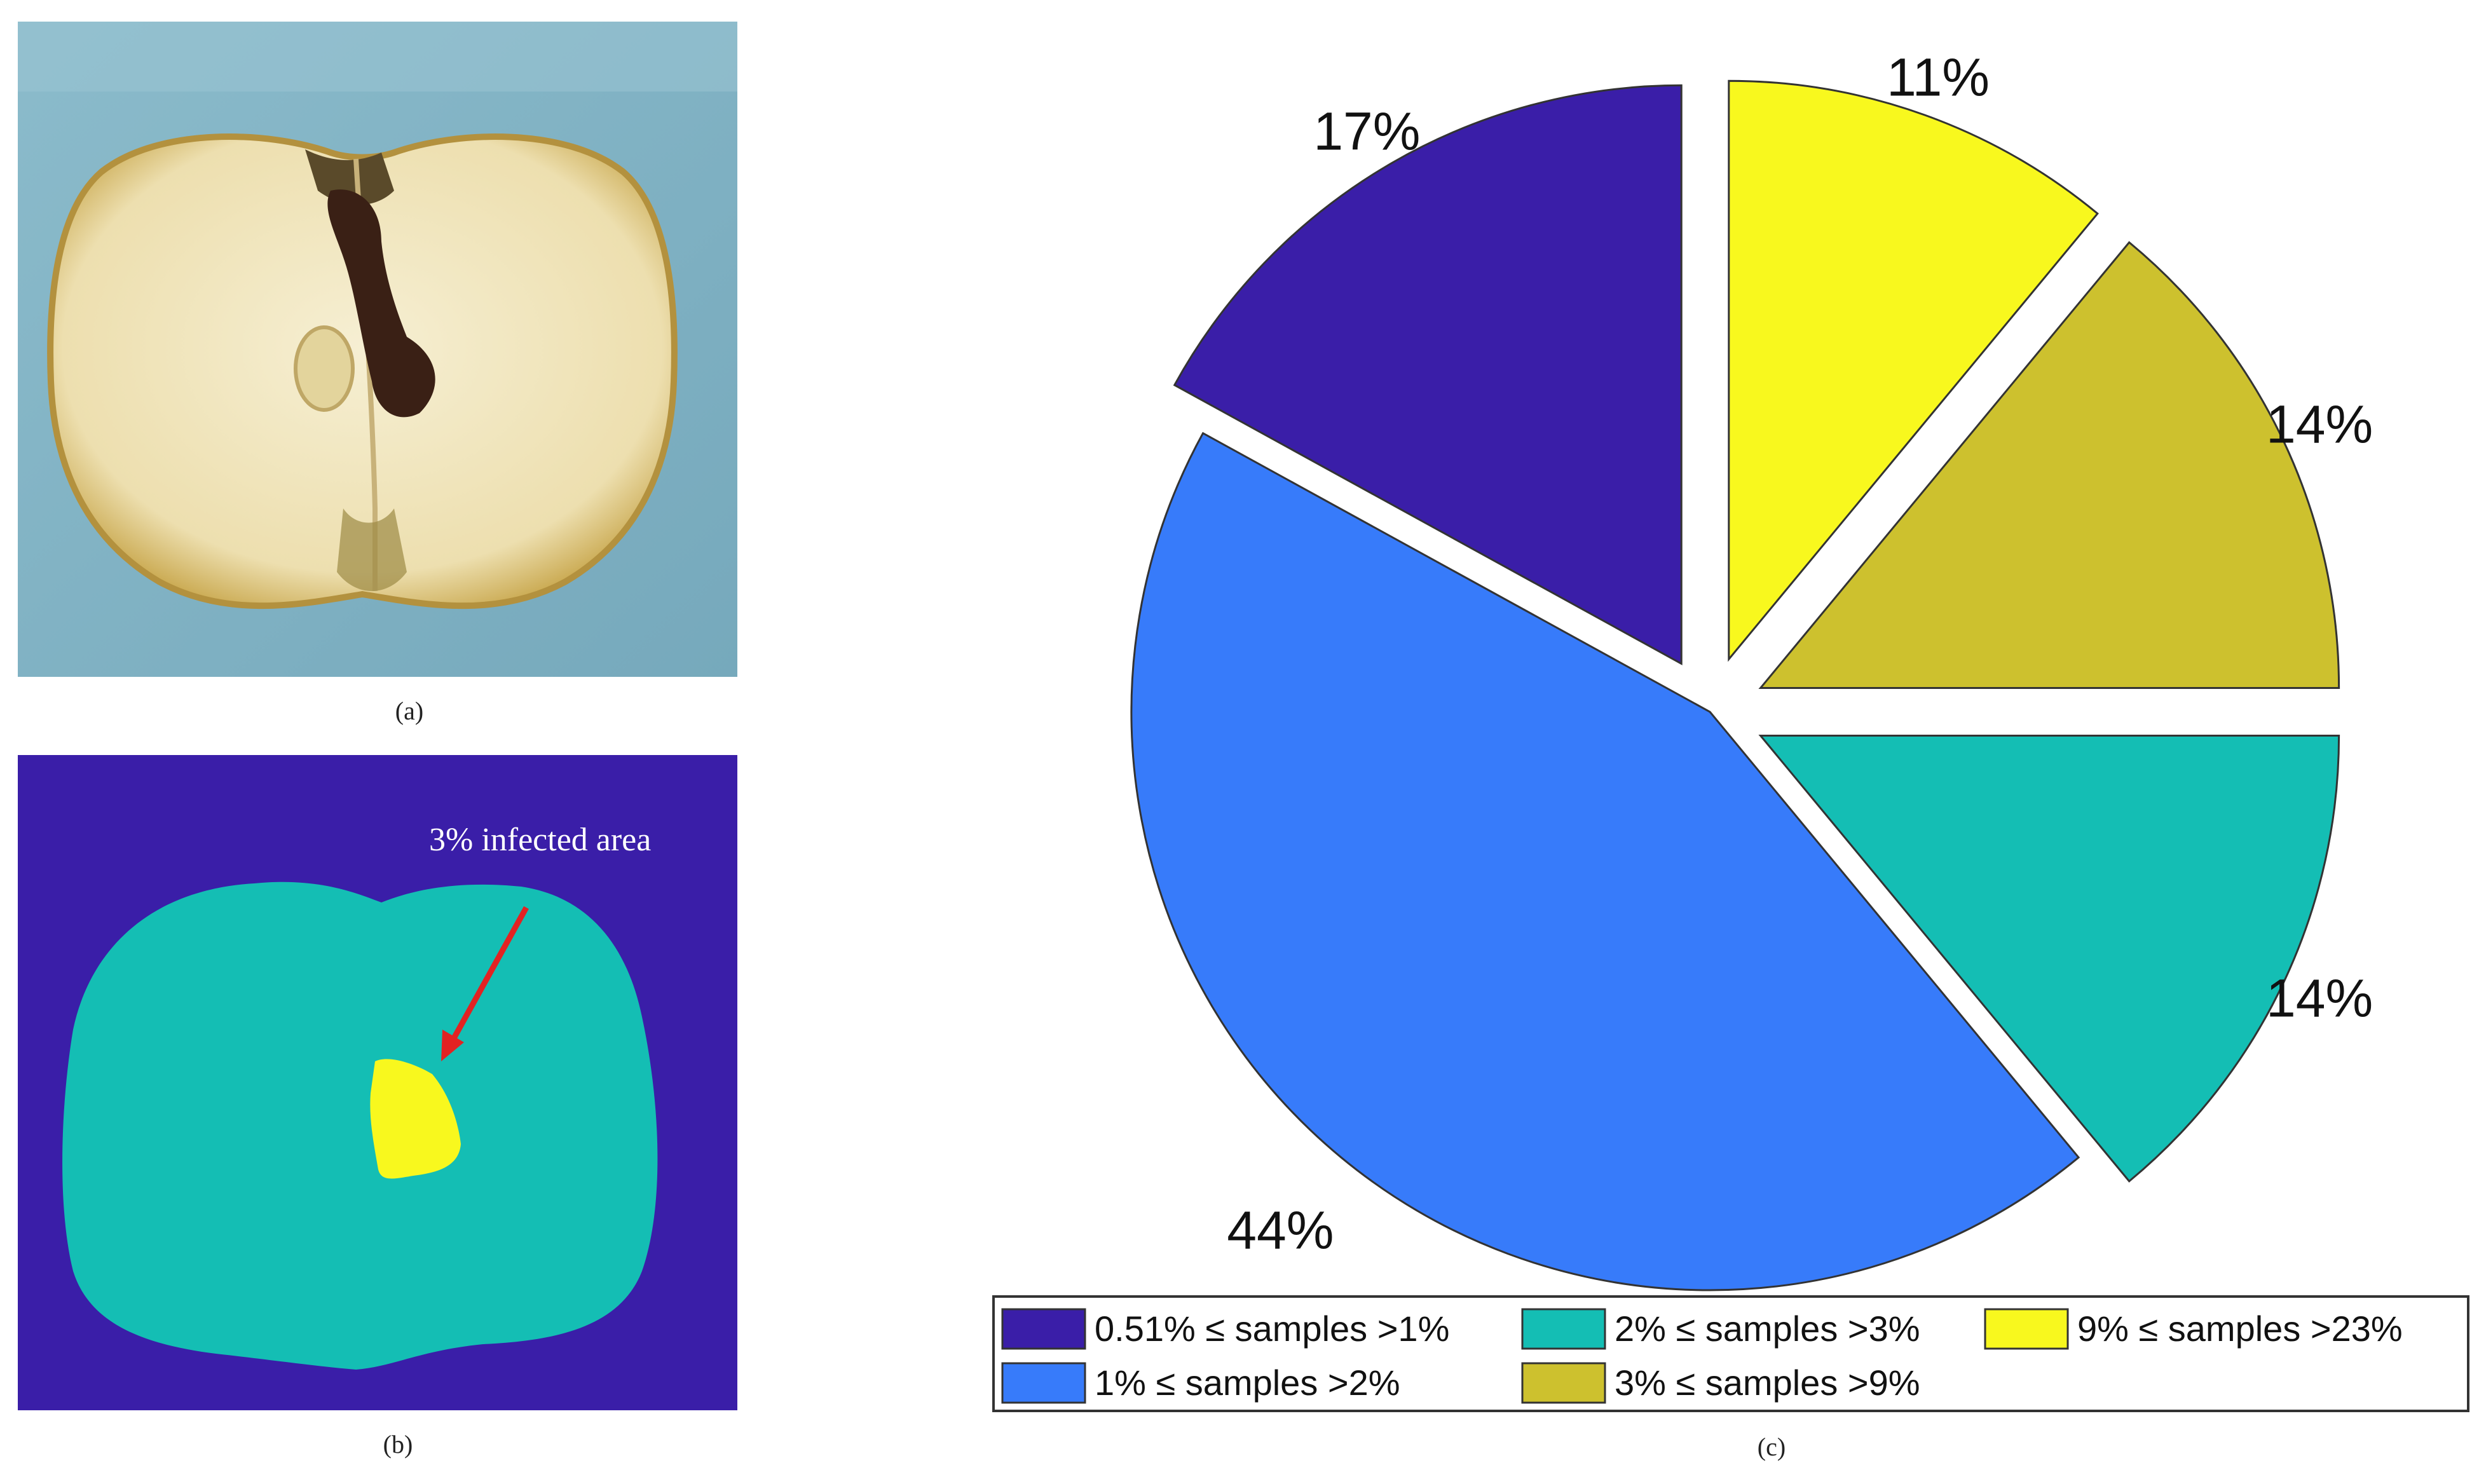 The image size is (2479, 1484). I want to click on legend-label: 3% ≤ samples >9%, so click(1768, 1383).